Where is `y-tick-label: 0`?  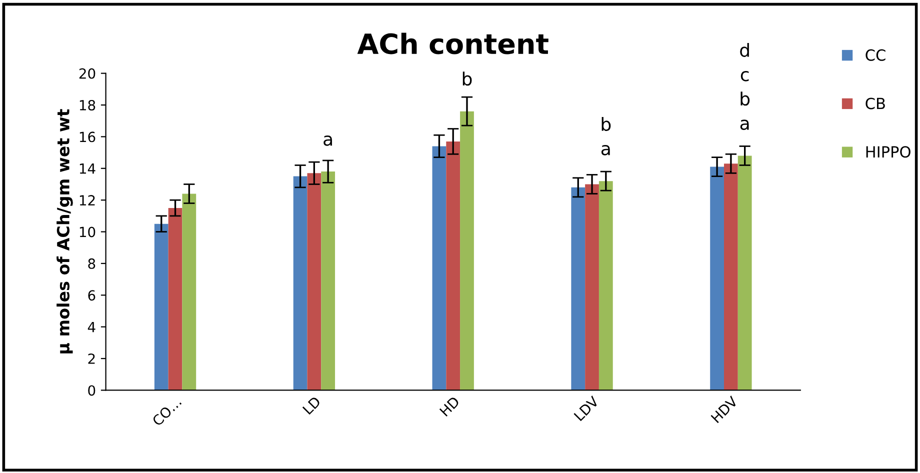 y-tick-label: 0 is located at coordinates (92, 390).